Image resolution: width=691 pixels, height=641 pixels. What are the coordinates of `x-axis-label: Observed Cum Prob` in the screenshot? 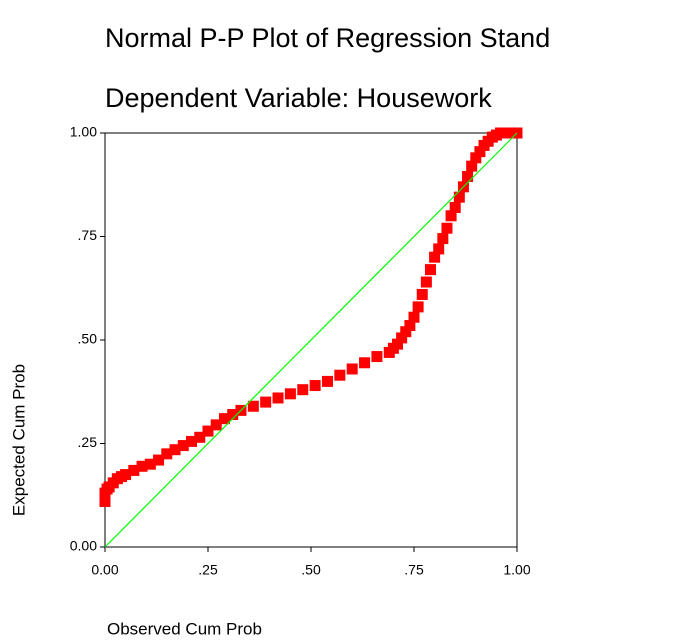 It's located at (184, 628).